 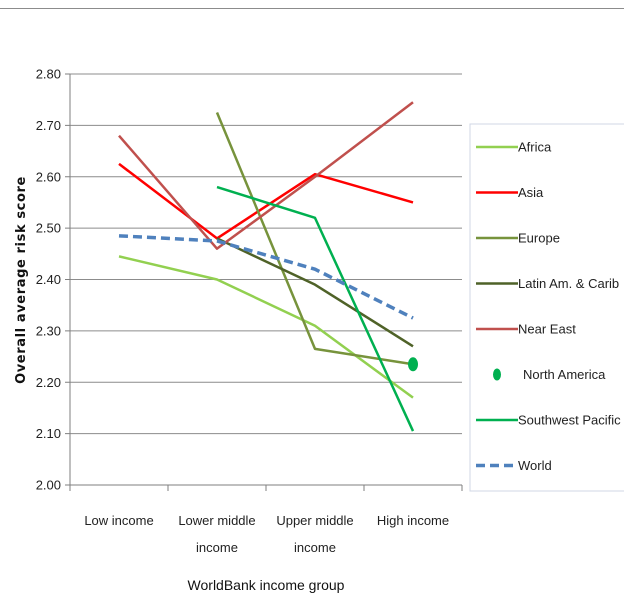 I want to click on y-tick-label: 2.70, so click(x=48, y=125).